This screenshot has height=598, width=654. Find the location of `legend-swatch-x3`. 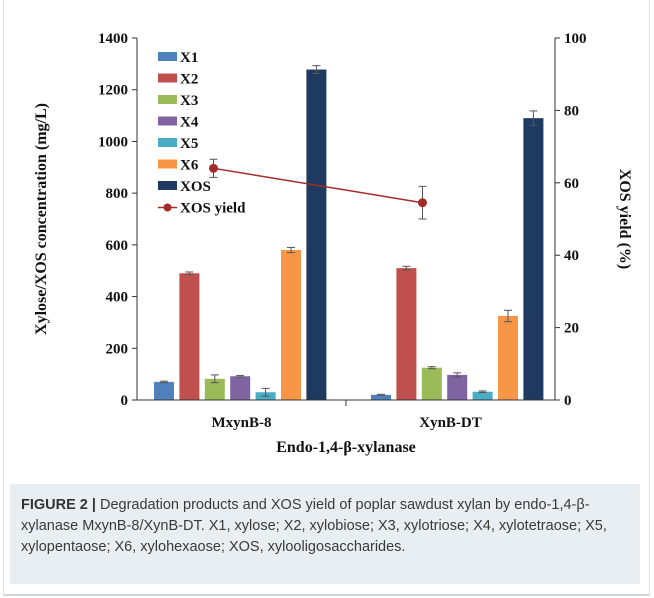

legend-swatch-x3 is located at coordinates (167, 99).